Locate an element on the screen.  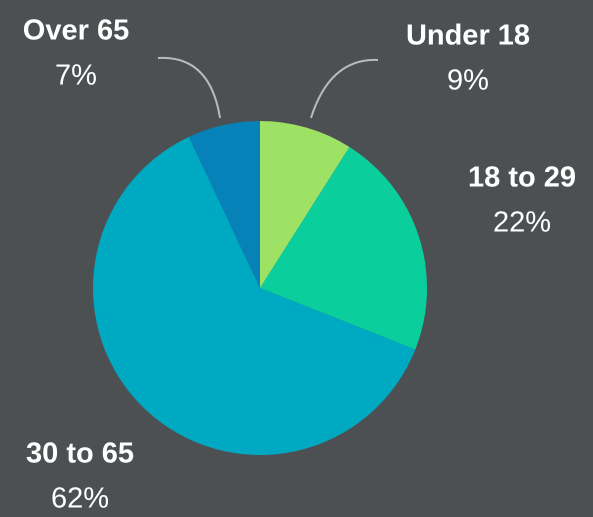
value-label: 62% is located at coordinates (80, 499).